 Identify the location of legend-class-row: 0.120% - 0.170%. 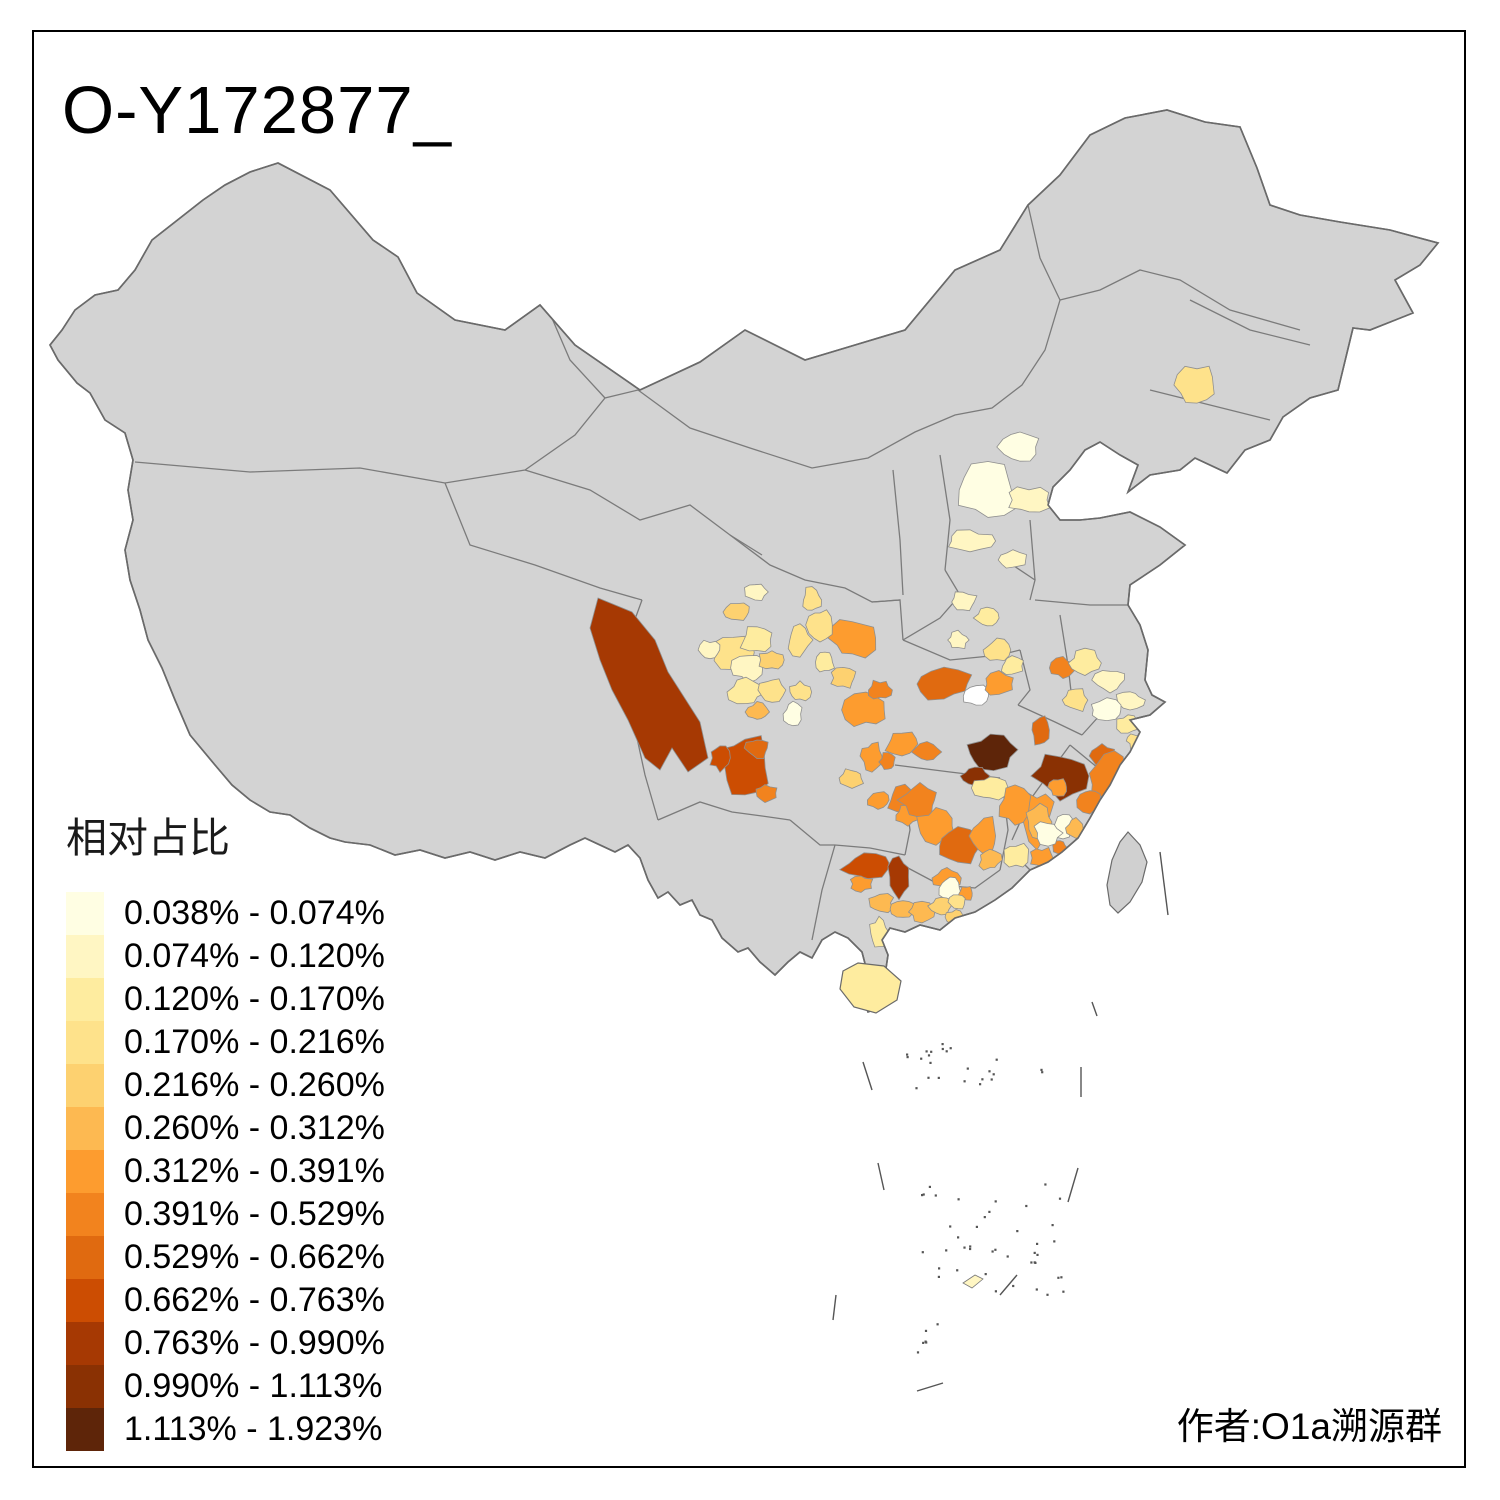
(225, 999).